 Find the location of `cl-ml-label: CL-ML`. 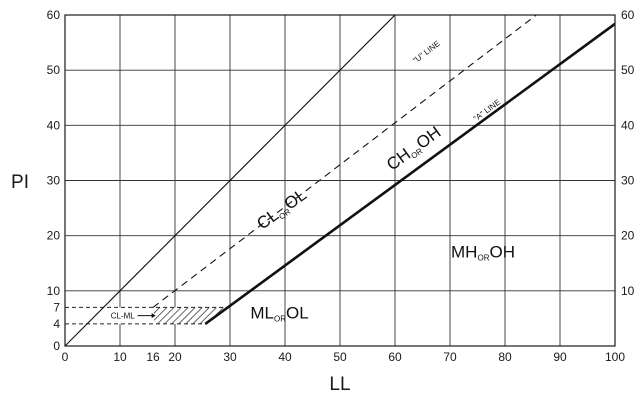

cl-ml-label: CL-ML is located at coordinates (123, 316).